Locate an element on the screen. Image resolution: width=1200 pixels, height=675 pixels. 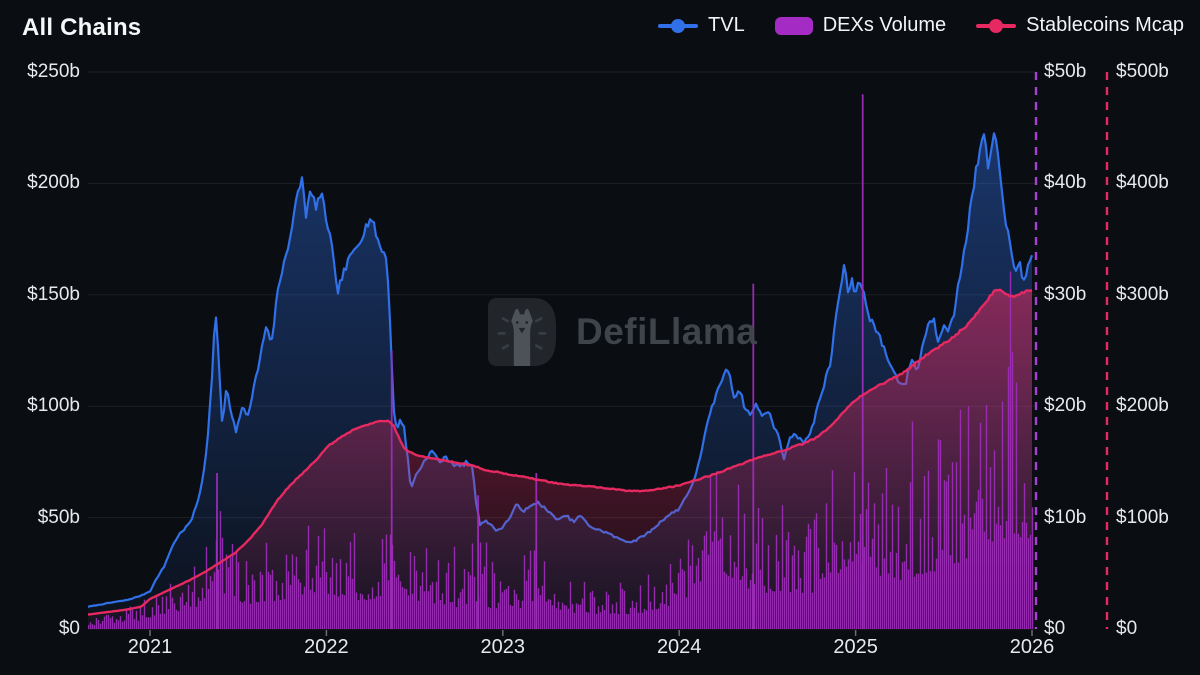
legend-label: TVL is located at coordinates (726, 25).